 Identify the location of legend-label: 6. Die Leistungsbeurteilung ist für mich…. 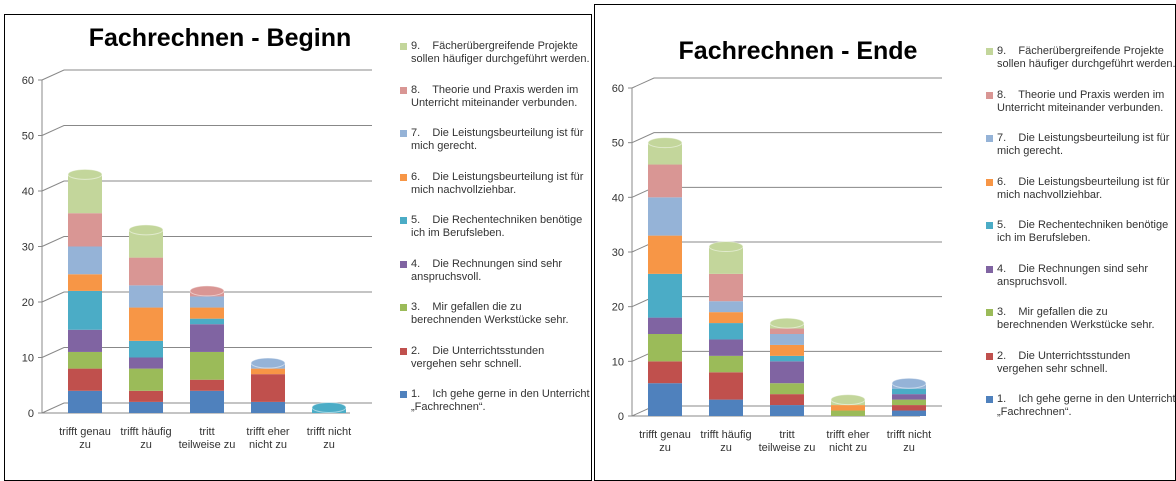
(1085, 188).